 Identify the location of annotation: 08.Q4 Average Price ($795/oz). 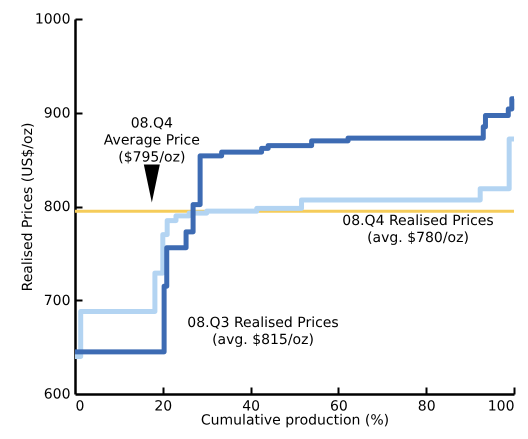
(152, 141).